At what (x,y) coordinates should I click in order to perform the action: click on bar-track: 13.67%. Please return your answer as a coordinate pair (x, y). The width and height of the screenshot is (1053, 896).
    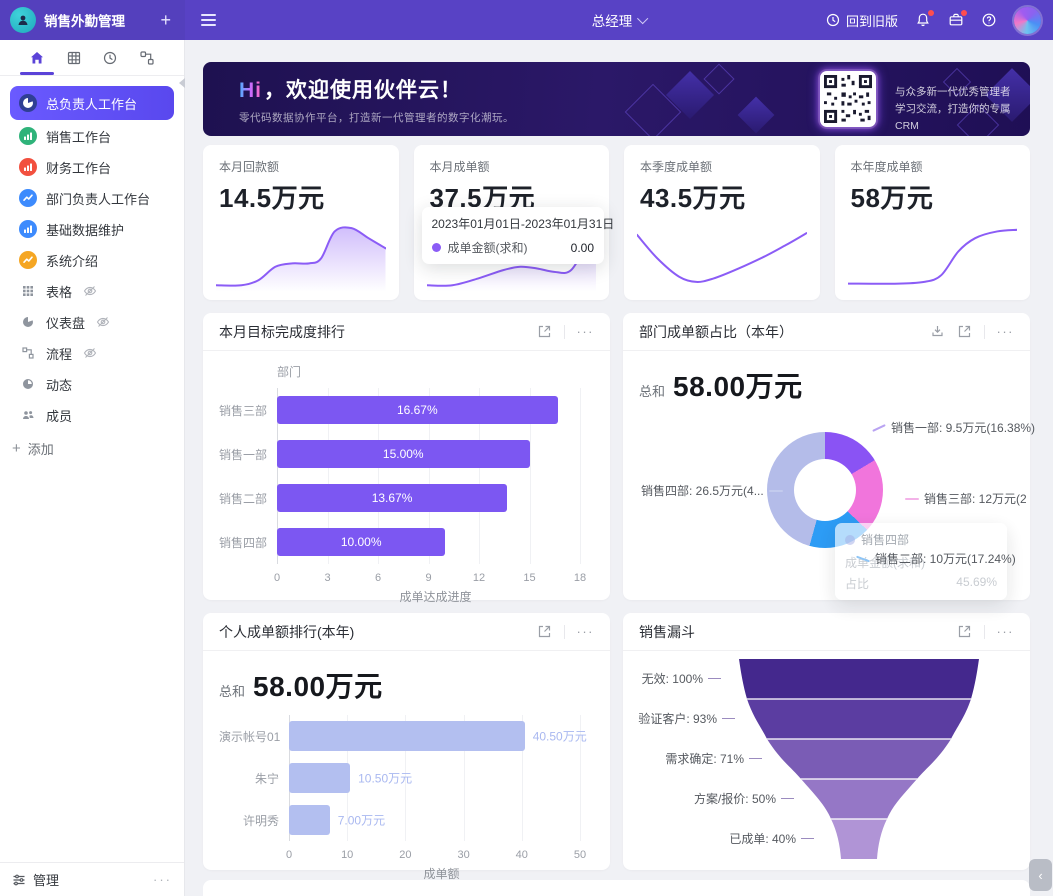
    Looking at the image, I should click on (428, 498).